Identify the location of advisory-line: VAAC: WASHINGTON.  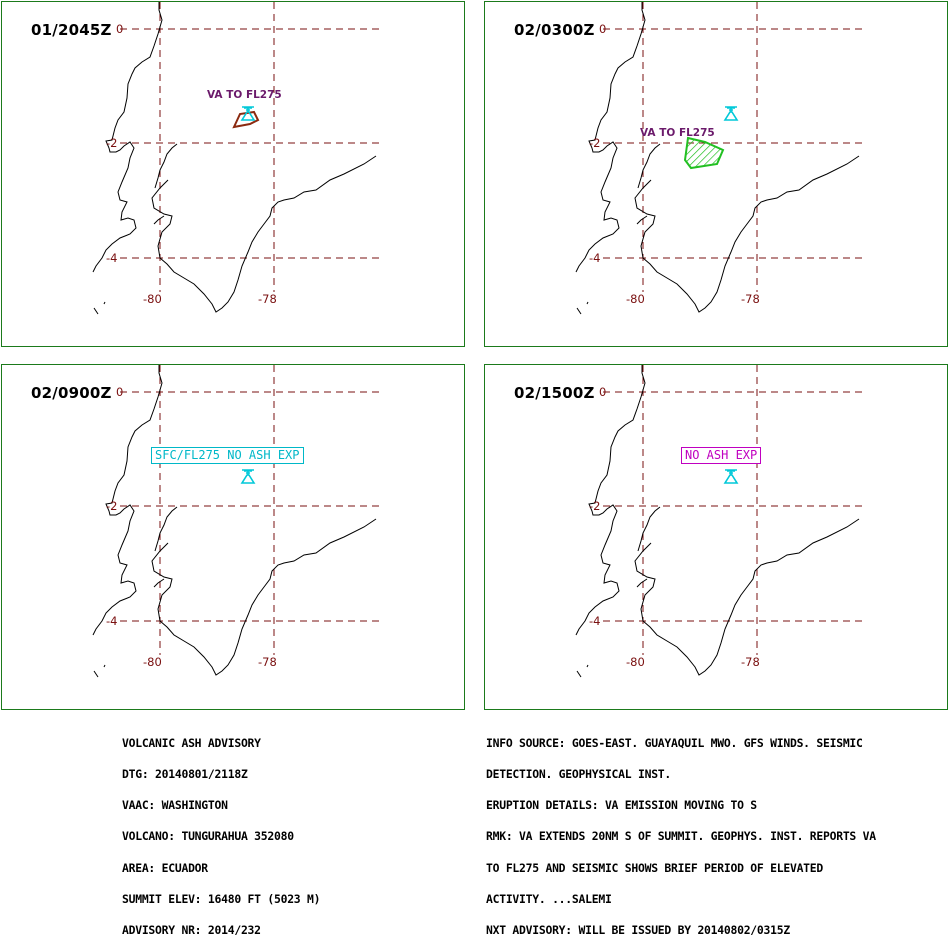
(175, 805).